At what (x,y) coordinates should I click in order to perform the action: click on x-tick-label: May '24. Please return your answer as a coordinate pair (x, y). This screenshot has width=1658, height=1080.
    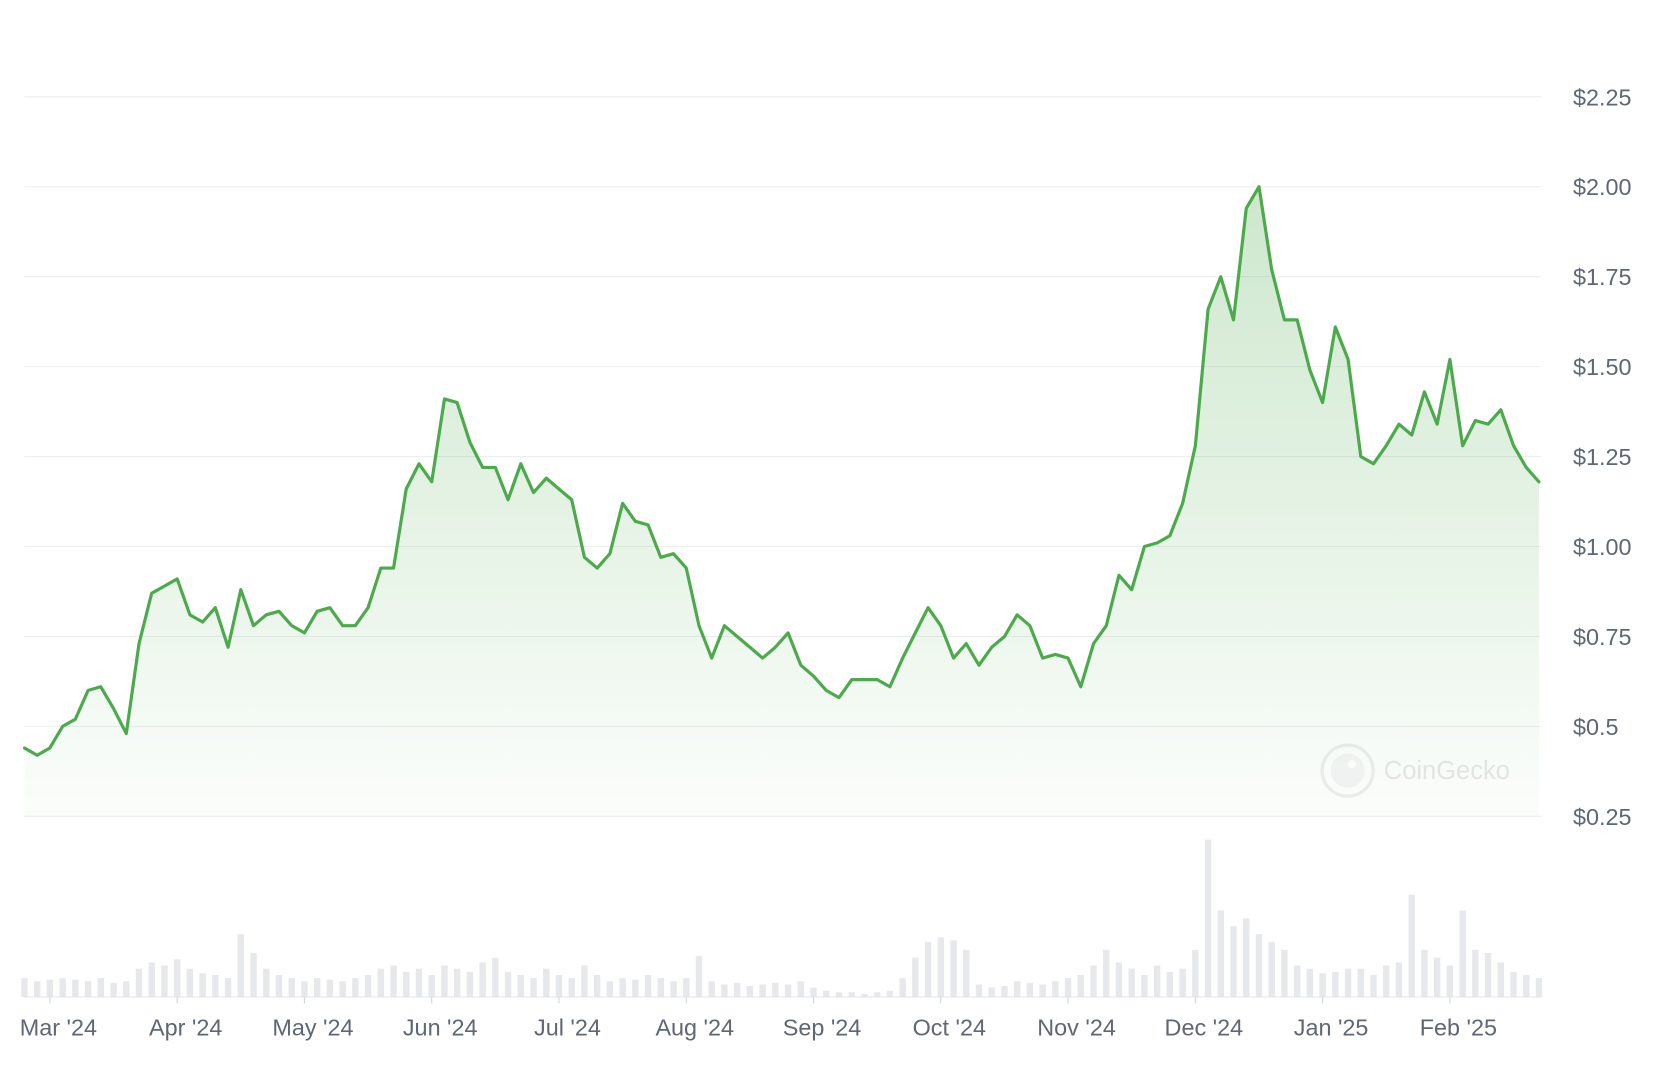
    Looking at the image, I should click on (312, 1027).